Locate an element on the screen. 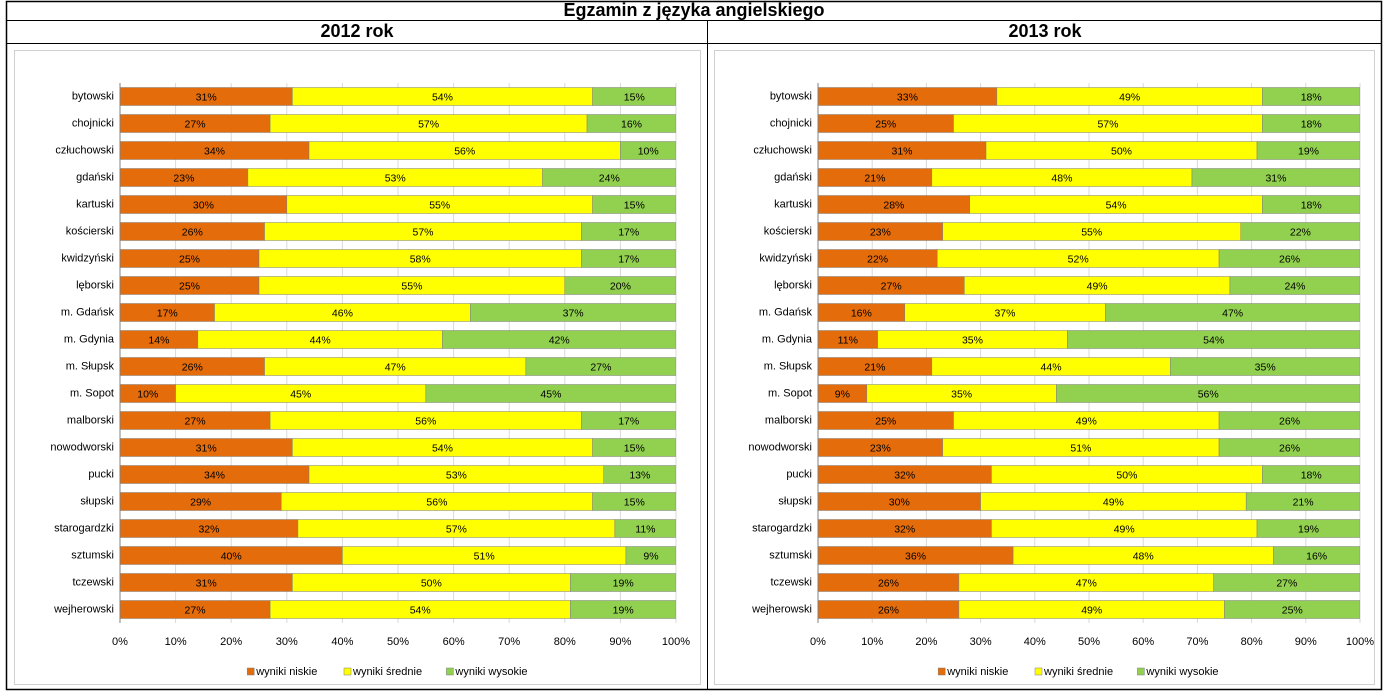 This screenshot has height=691, width=1388. value-label: 19% is located at coordinates (623, 610).